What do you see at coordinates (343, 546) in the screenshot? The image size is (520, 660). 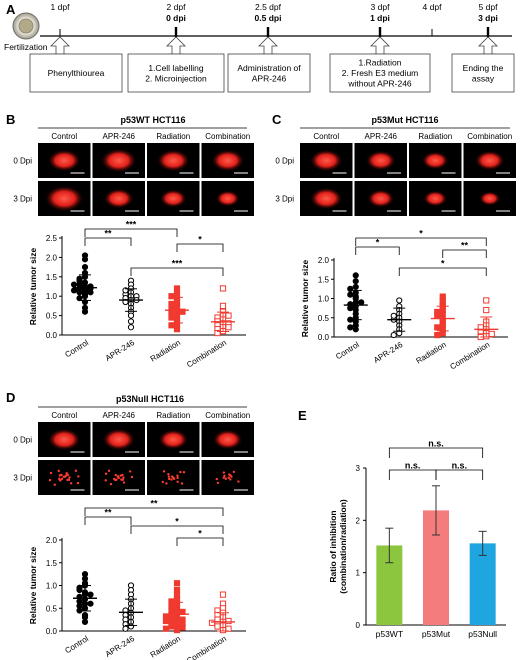 I see `y-axis-label: (combination/radiation)` at bounding box center [343, 546].